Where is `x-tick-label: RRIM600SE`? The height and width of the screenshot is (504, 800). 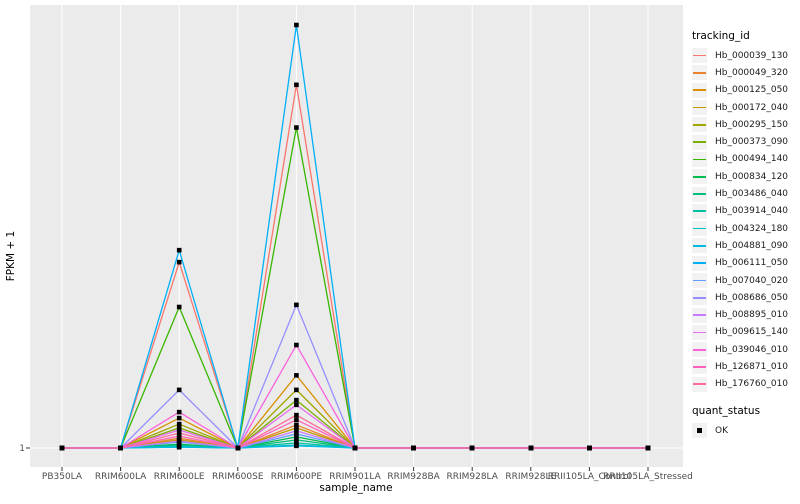 x-tick-label: RRIM600SE is located at coordinates (238, 477).